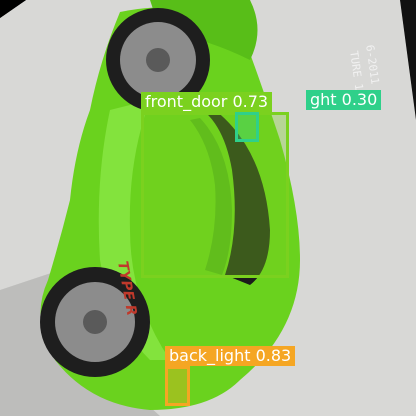 The image size is (416, 416). Describe the element at coordinates (344, 100) in the screenshot. I see `light-label: ght 0.30` at that location.